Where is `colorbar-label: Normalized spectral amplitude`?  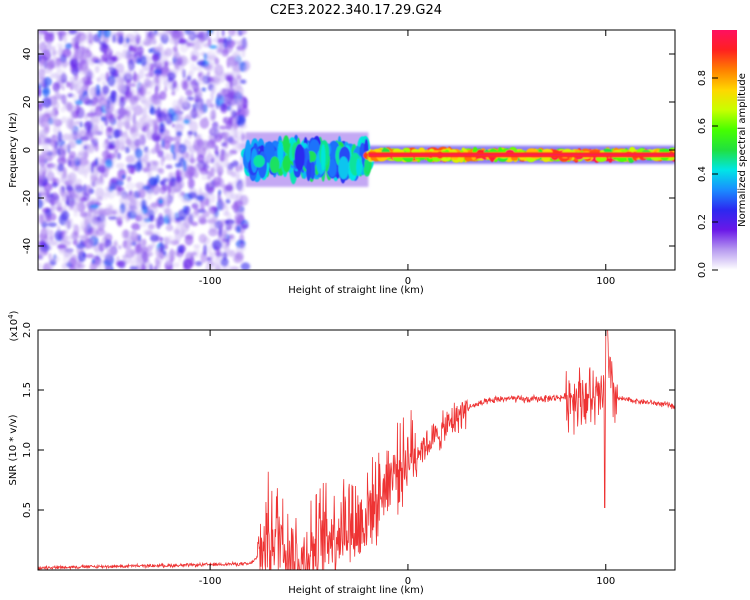 colorbar-label: Normalized spectral amplitude is located at coordinates (742, 150).